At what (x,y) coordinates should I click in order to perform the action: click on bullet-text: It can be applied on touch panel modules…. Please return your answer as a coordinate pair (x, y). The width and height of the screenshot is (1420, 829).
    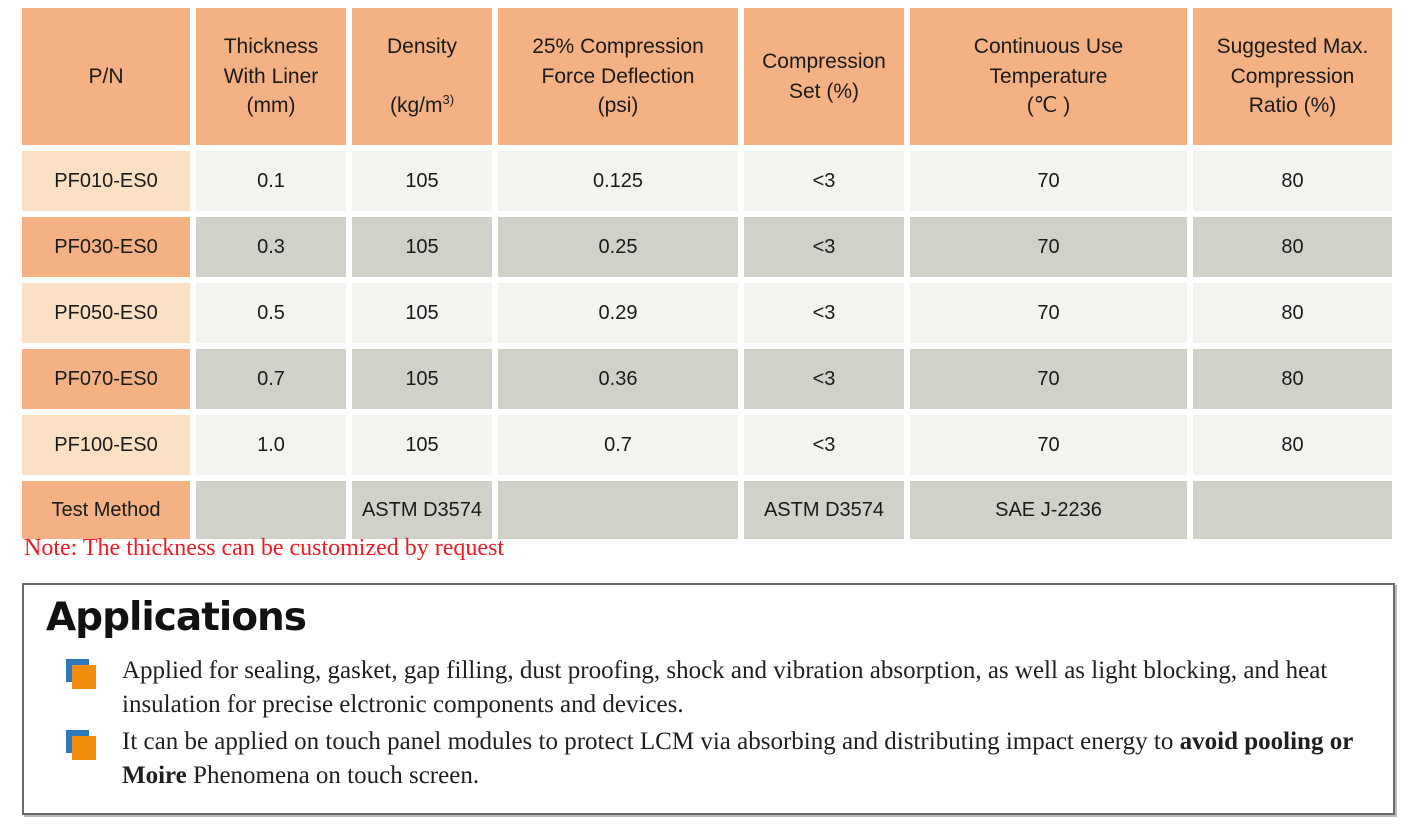
    Looking at the image, I should click on (737, 758).